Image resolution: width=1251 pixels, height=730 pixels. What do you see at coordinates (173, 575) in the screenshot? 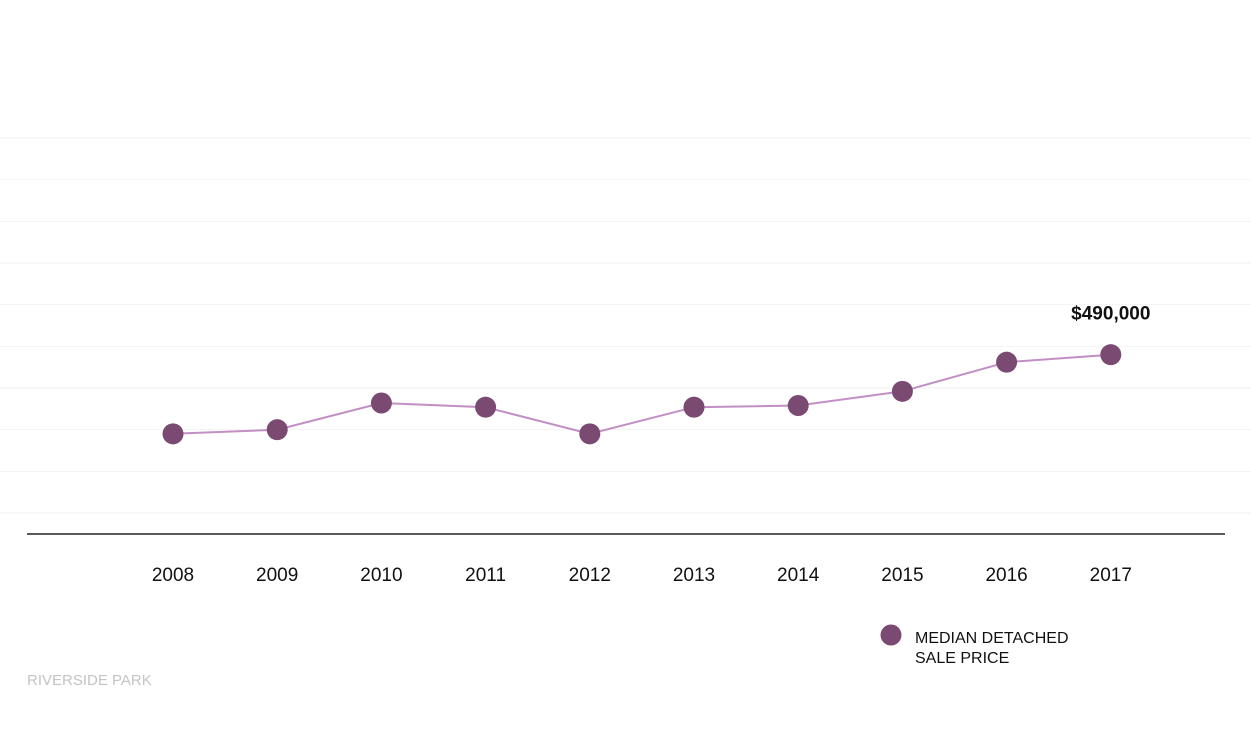
I see `x-tick-label-2008: 2008` at bounding box center [173, 575].